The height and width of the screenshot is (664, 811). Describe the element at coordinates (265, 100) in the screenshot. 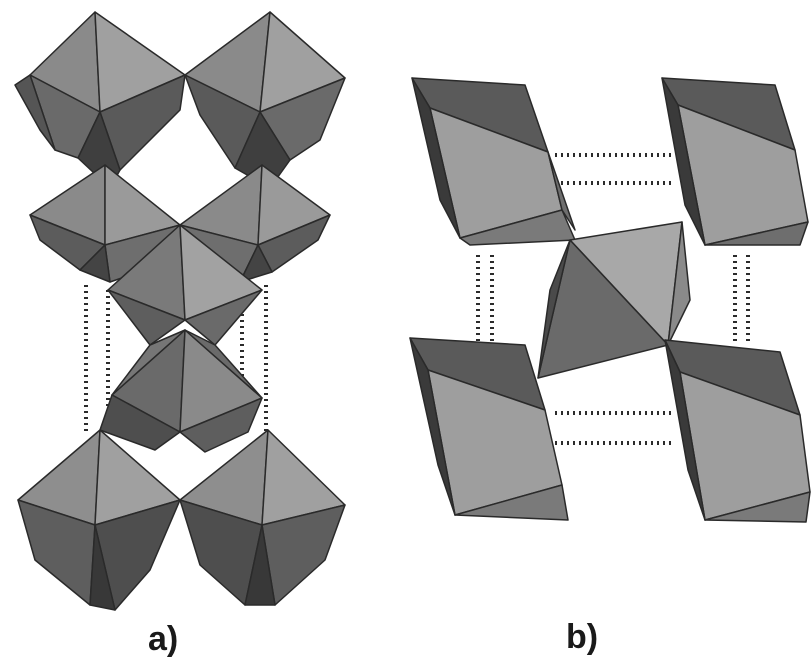

I see `octahedron-a-top-right` at that location.